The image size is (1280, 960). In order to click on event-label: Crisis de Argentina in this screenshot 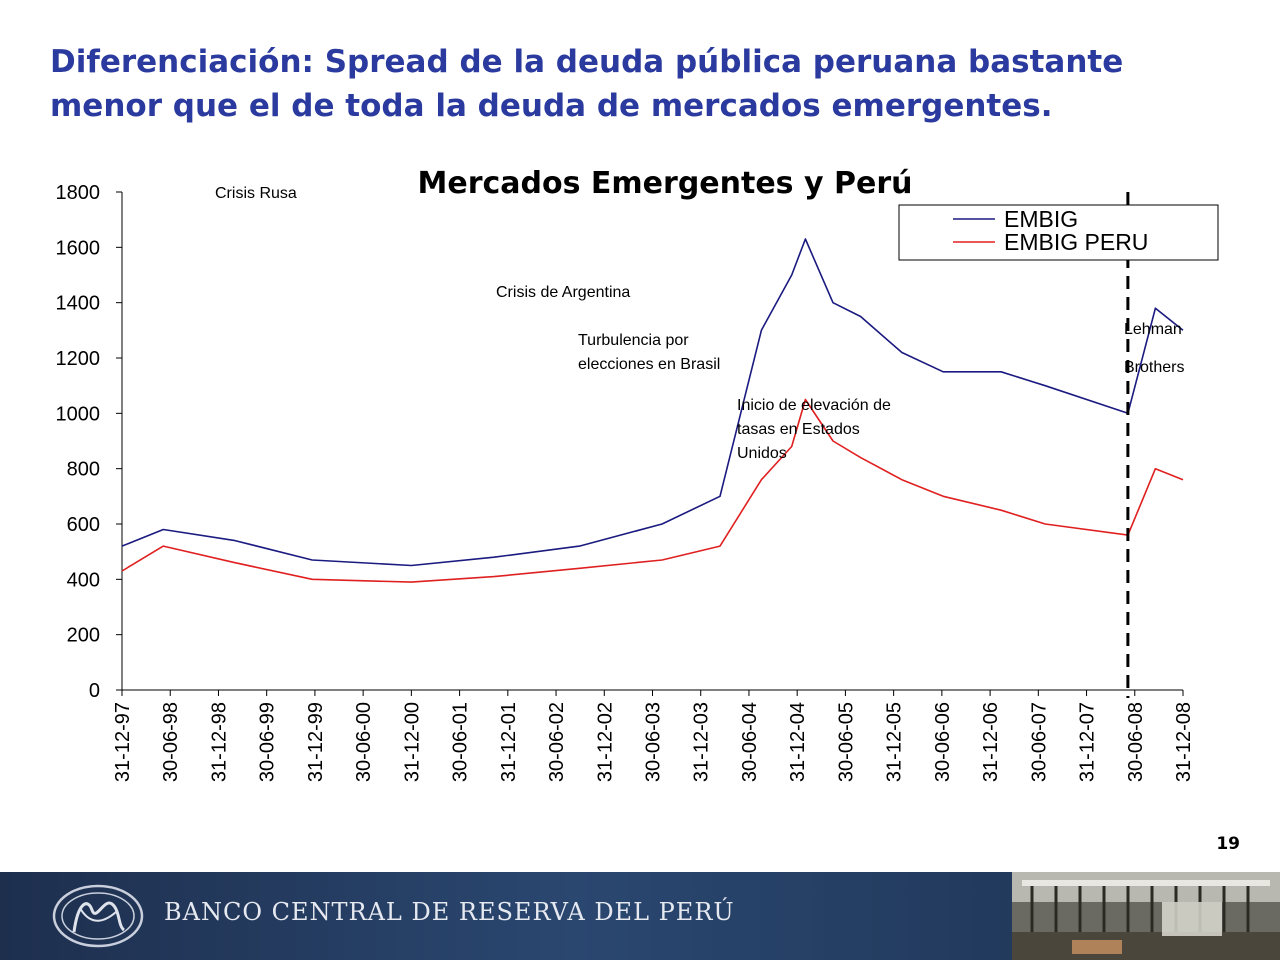, I will do `click(563, 292)`.